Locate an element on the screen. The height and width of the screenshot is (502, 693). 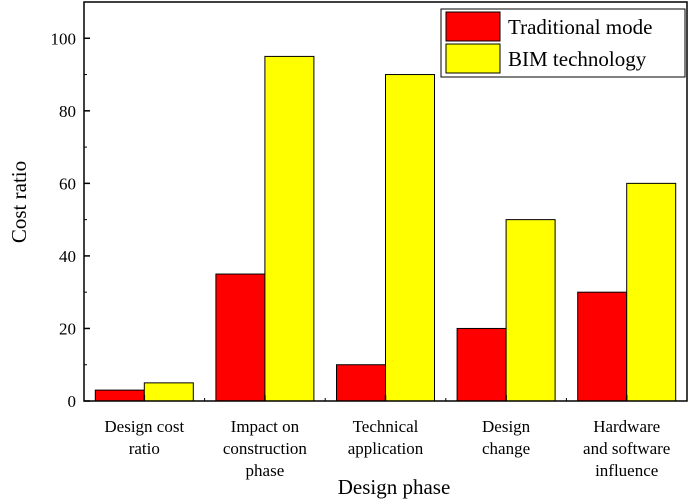
x-tick-label: Technical application is located at coordinates (386, 437).